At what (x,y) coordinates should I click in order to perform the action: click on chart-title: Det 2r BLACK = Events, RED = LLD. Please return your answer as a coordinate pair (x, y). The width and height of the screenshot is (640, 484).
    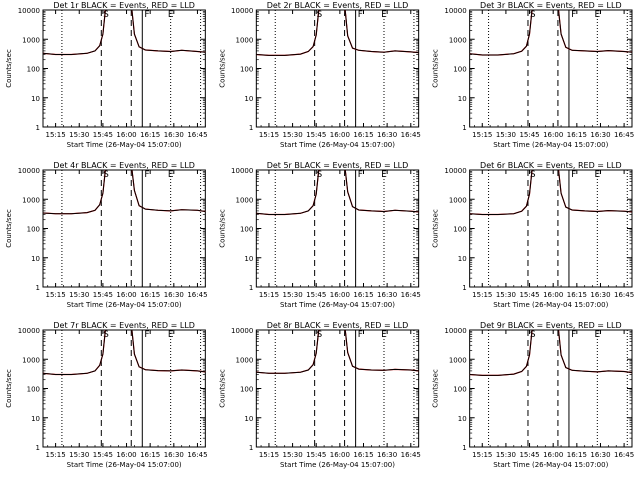
    Looking at the image, I should click on (338, 5).